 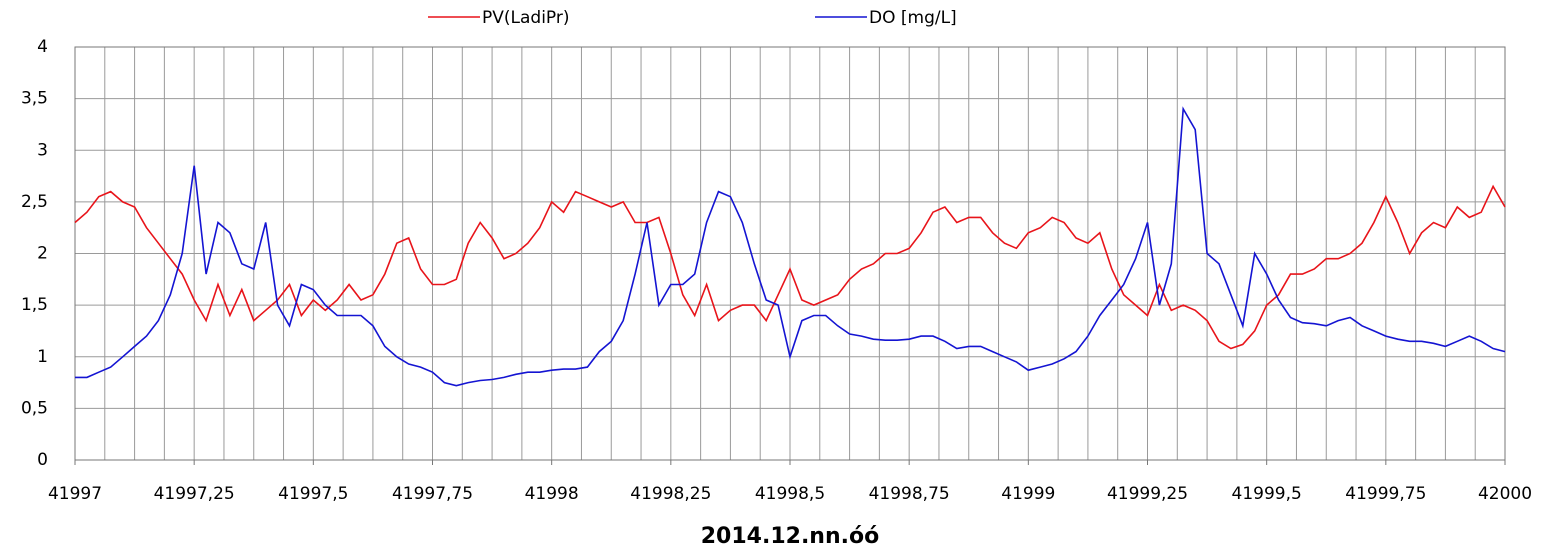 What do you see at coordinates (42, 47) in the screenshot?
I see `y-tick-label: 4` at bounding box center [42, 47].